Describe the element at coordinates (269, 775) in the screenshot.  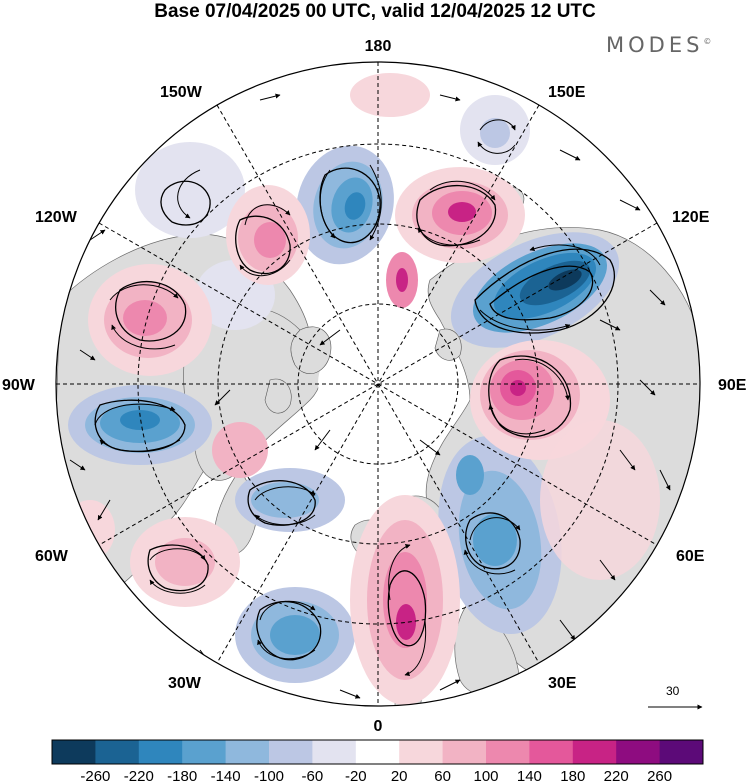
I see `colorbar-tick-label: -100` at that location.